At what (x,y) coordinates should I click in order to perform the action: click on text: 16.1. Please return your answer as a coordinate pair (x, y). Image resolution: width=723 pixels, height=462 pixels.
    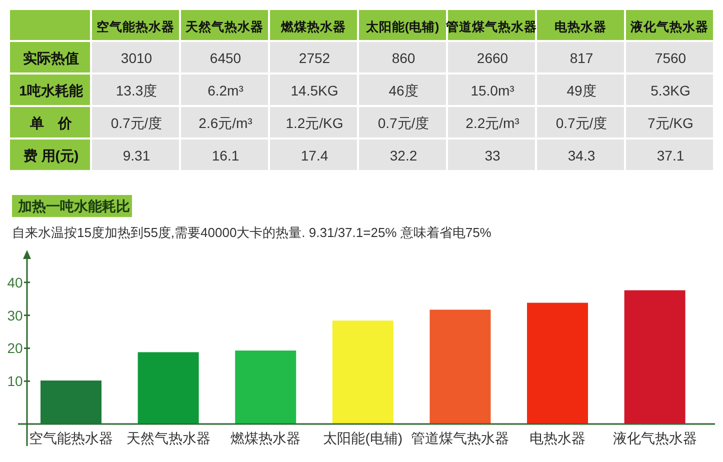
    Looking at the image, I should click on (226, 156).